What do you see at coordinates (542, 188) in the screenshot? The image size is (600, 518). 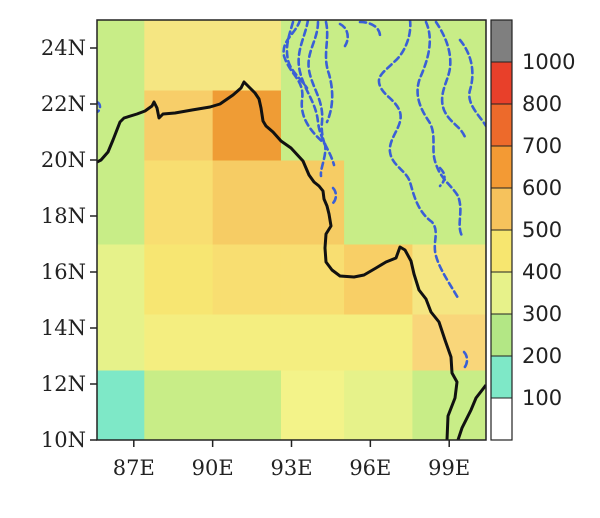 I see `colorbar-label: 600` at bounding box center [542, 188].